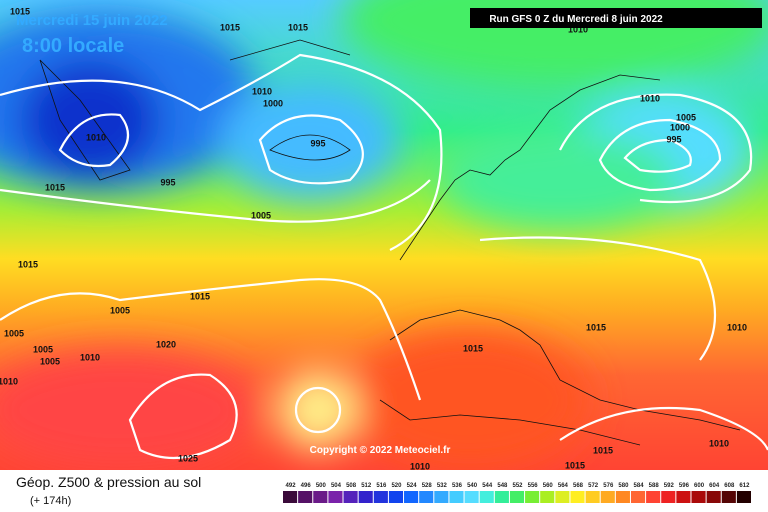  What do you see at coordinates (306, 486) in the screenshot?
I see `scale-label: 496` at bounding box center [306, 486].